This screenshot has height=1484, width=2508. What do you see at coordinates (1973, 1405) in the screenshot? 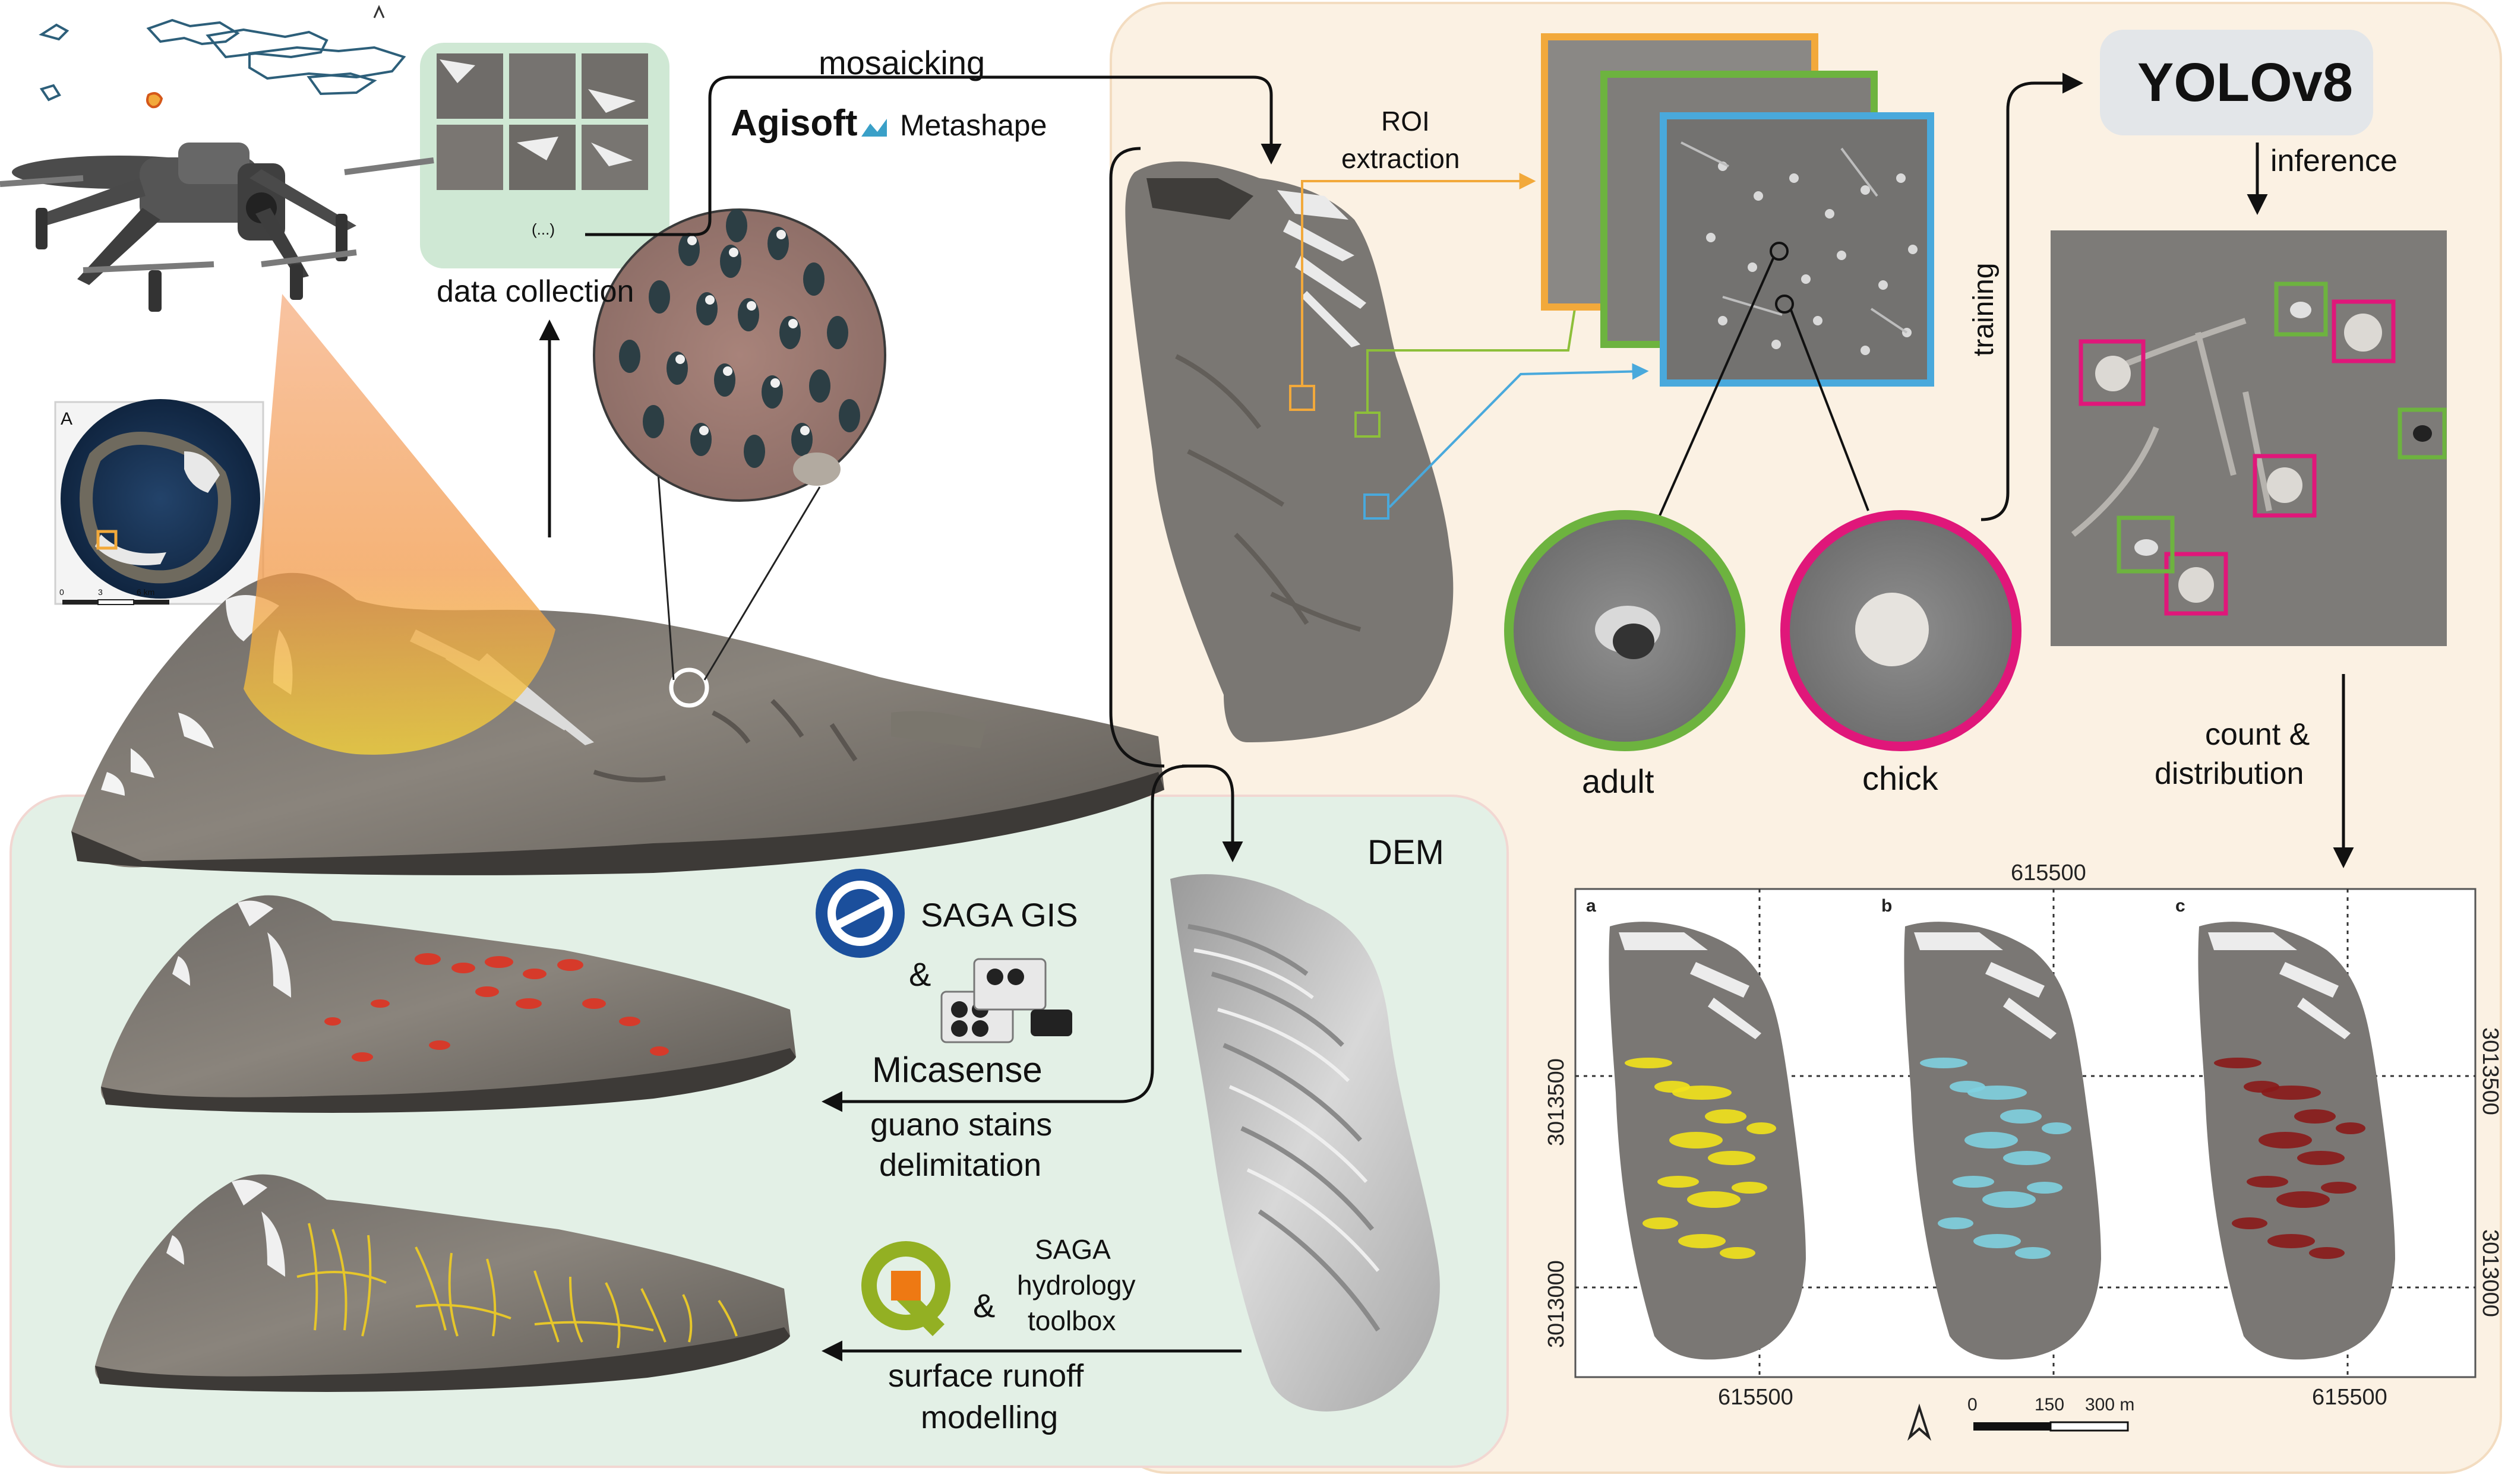
I see `scale-0: 0` at bounding box center [1973, 1405].